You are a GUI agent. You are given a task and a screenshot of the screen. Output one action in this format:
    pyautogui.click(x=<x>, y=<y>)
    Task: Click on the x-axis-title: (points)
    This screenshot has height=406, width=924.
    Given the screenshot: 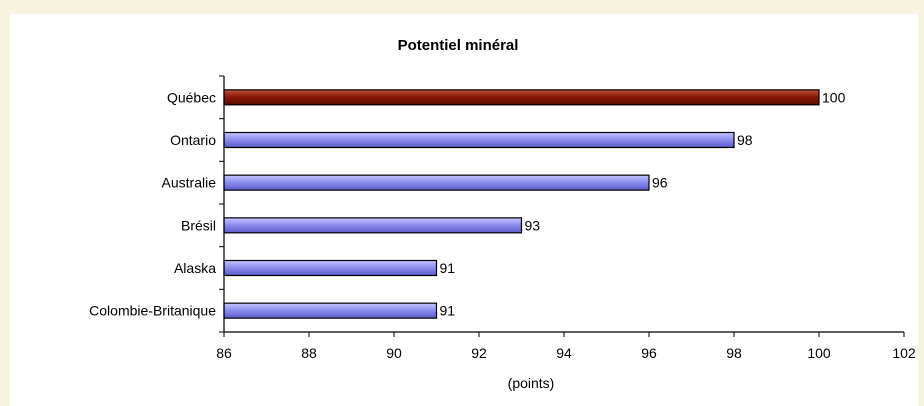 What is the action you would take?
    pyautogui.click(x=531, y=383)
    